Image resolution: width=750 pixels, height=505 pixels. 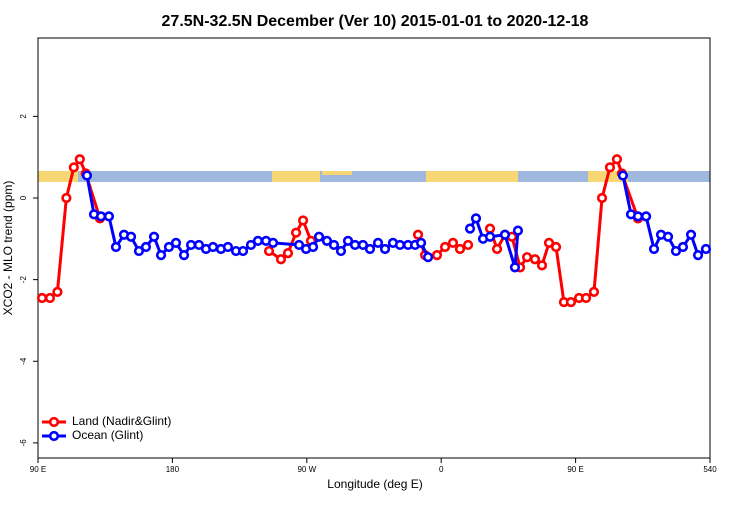 I want to click on y-tick-label: -6, so click(x=23, y=443).